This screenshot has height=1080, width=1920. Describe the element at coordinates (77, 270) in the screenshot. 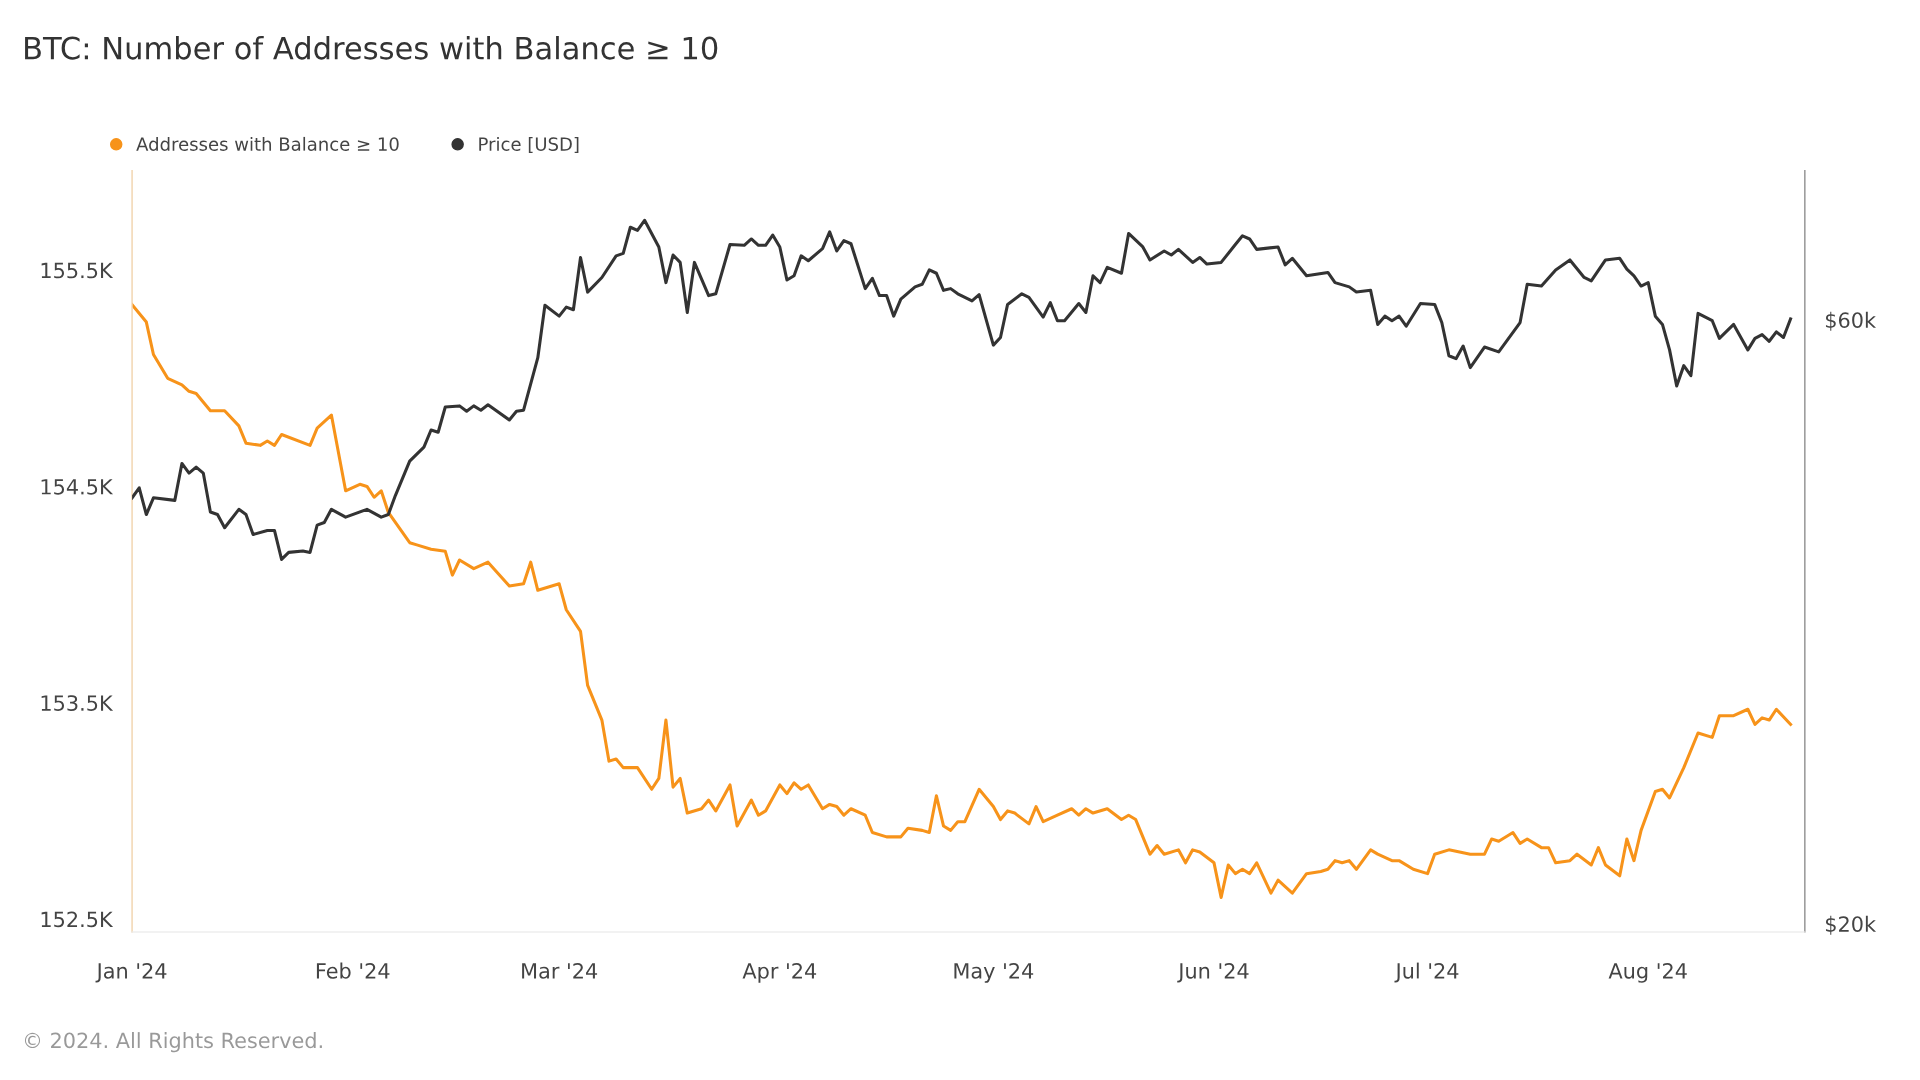

I see `y-tick-label: 155.5K` at that location.